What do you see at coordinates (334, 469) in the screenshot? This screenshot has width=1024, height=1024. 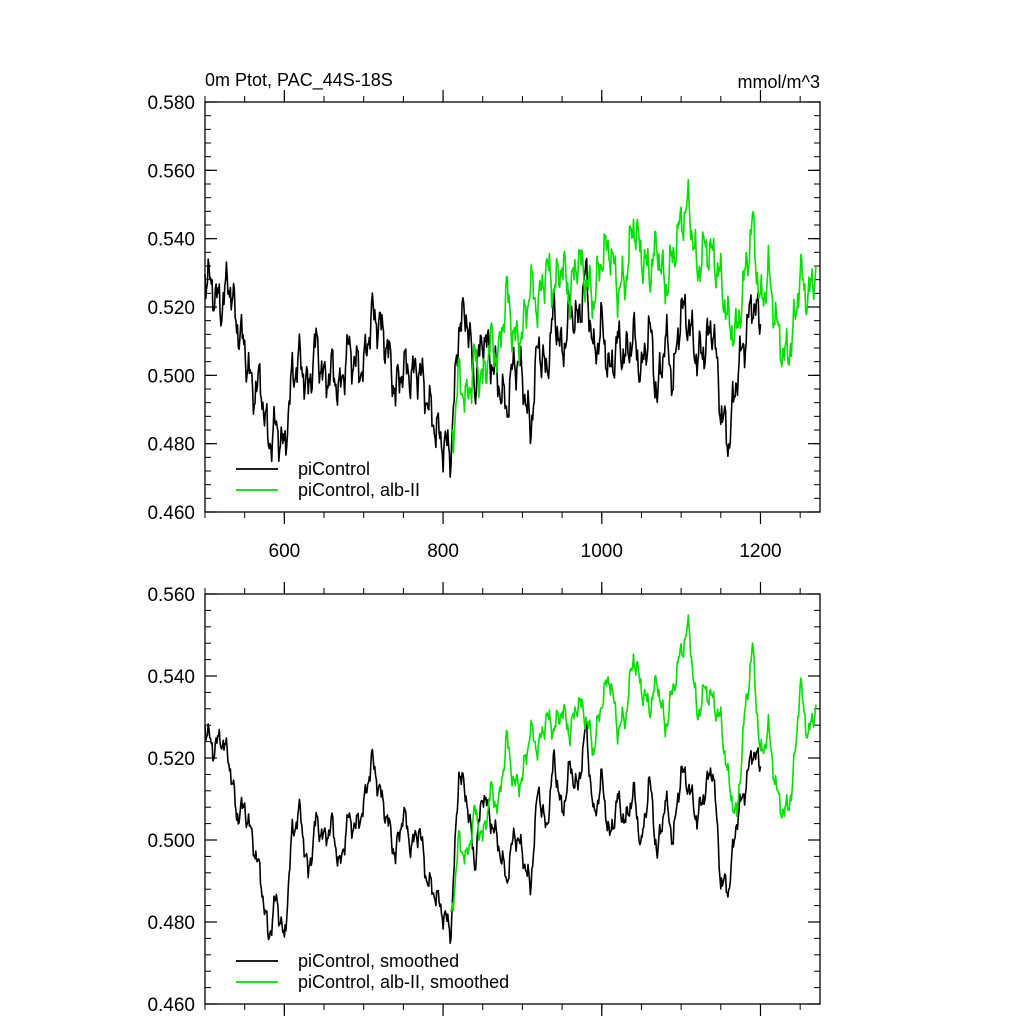 I see `legend-label-picontrol: piControl` at bounding box center [334, 469].